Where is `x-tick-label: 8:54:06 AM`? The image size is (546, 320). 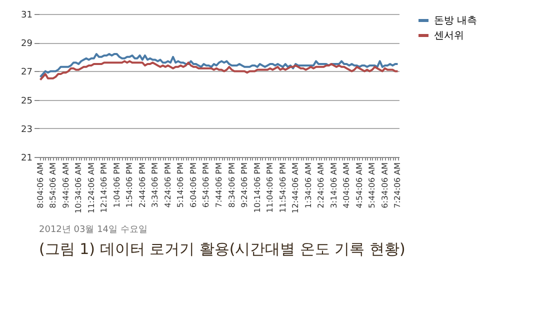 x-tick-label: 8:54:06 AM is located at coordinates (53, 185).